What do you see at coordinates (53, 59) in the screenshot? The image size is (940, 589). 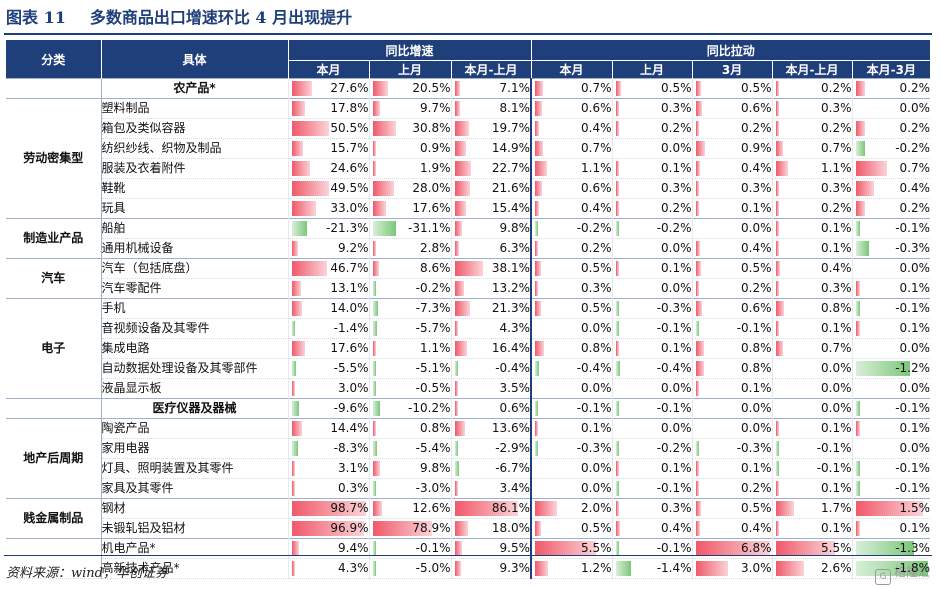 I see `header-category: 分类` at bounding box center [53, 59].